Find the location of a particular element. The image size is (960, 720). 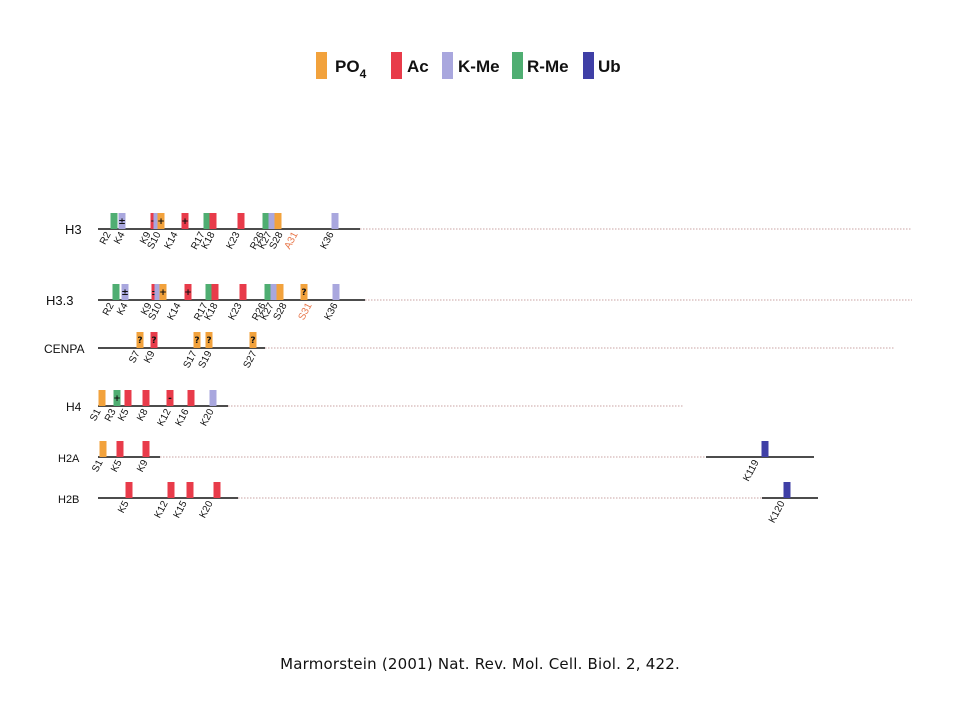

histone-label-h3-3: H3.3 is located at coordinates (59, 300).